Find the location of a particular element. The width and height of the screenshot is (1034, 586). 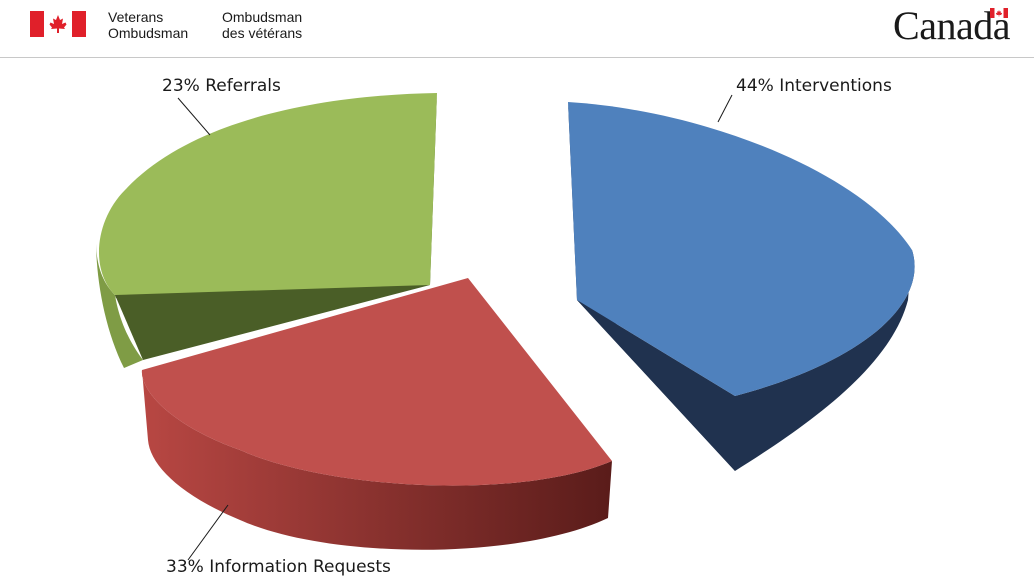

slice-side-edge is located at coordinates (119, 304).